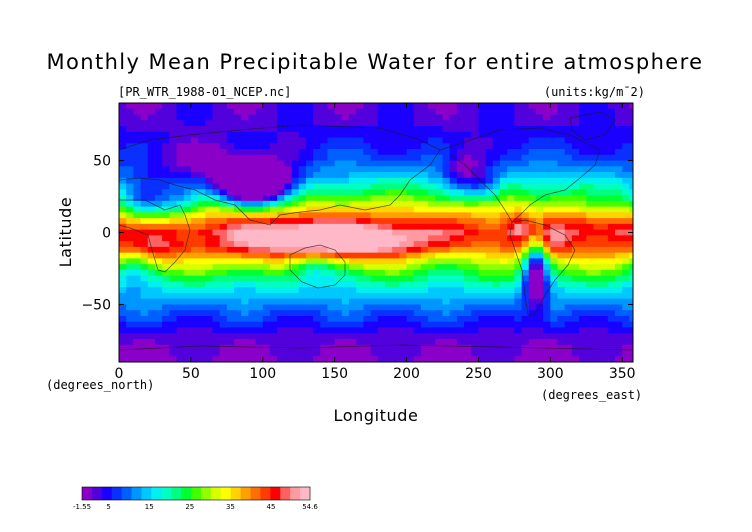 Image resolution: width=752 pixels, height=532 pixels. Describe the element at coordinates (262, 374) in the screenshot. I see `x-tick-label: 100` at that location.